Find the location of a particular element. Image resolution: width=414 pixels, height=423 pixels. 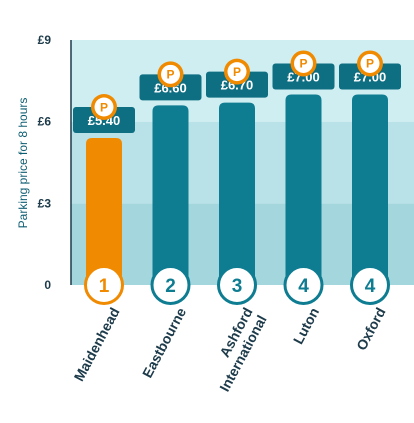

rank-number: 2 is located at coordinates (170, 286).